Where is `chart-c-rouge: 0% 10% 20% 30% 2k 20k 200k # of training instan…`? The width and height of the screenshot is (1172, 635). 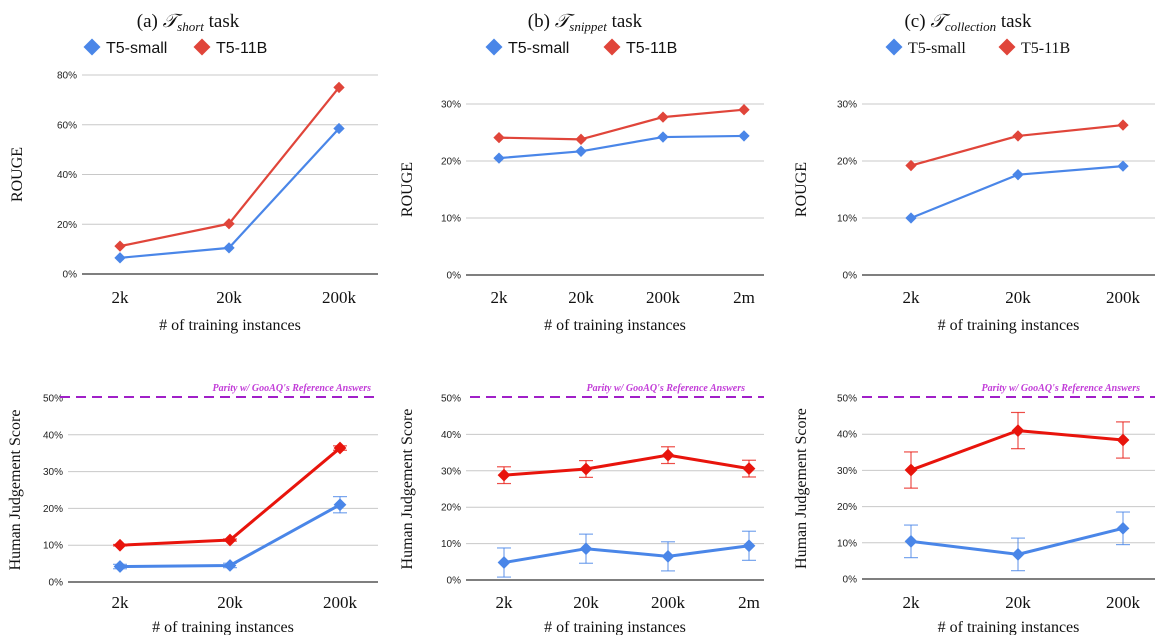
chart-c-rouge: 0% 10% 20% 30% 2k 20k 200k # of training instan… is located at coordinates (974, 186).